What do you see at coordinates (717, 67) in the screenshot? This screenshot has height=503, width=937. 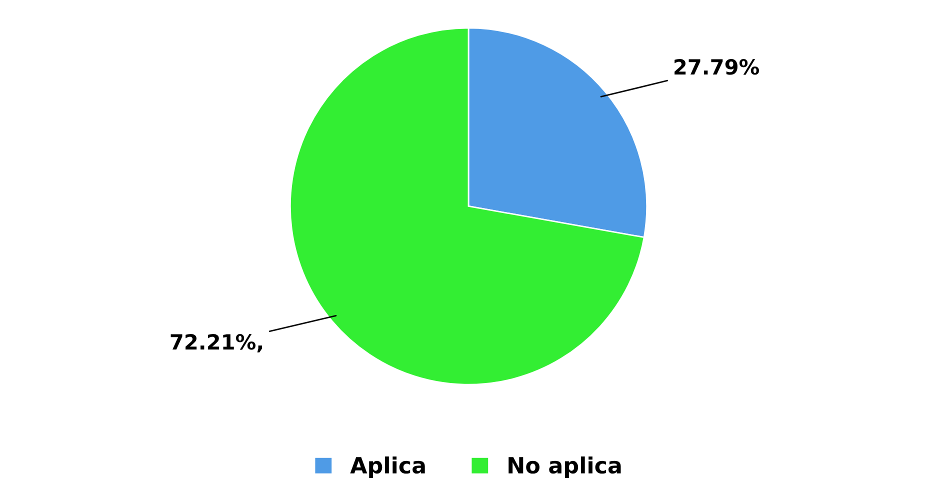 I see `data-label: 27.79%` at bounding box center [717, 67].